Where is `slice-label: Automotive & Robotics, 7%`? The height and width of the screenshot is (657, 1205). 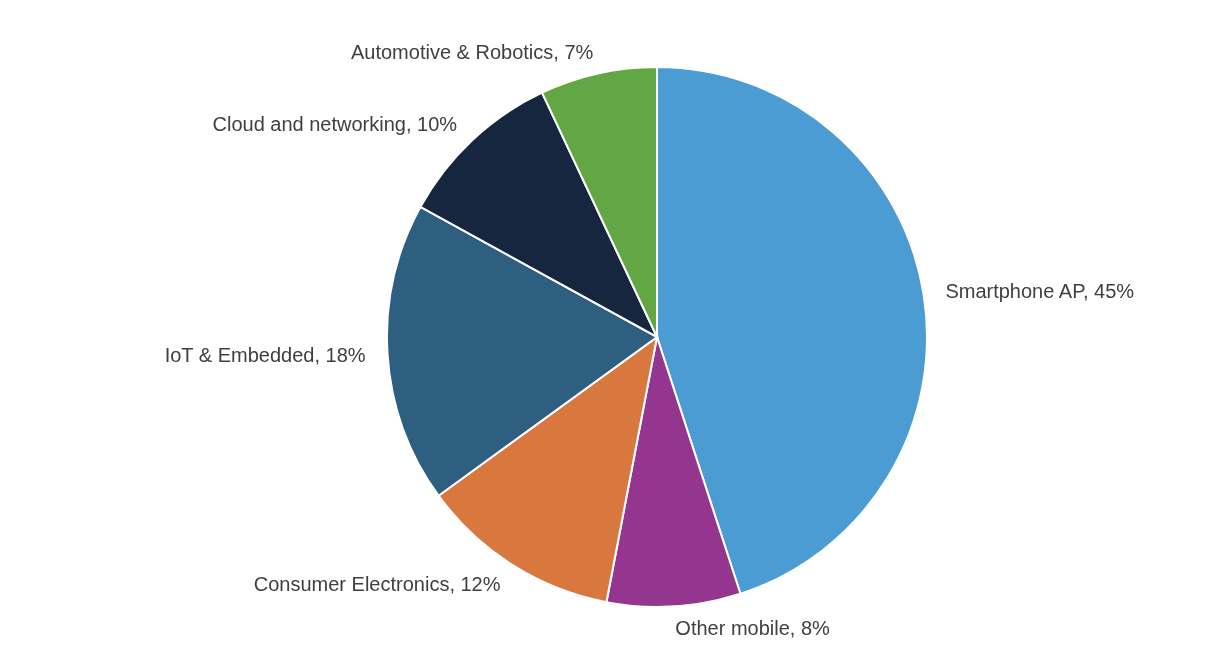
slice-label: Automotive & Robotics, 7% is located at coordinates (472, 52).